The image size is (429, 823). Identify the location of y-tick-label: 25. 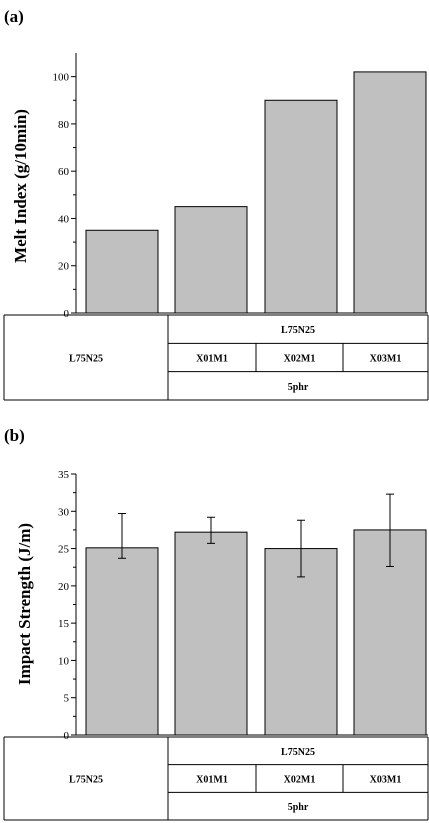
(64, 550).